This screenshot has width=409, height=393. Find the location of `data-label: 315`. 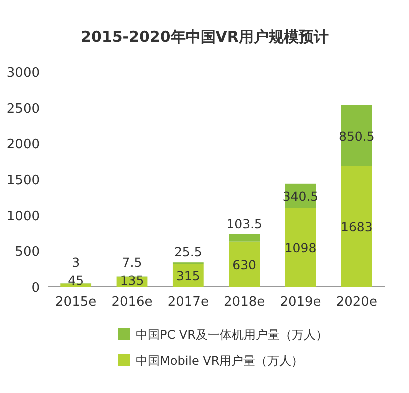

data-label: 315 is located at coordinates (188, 276).